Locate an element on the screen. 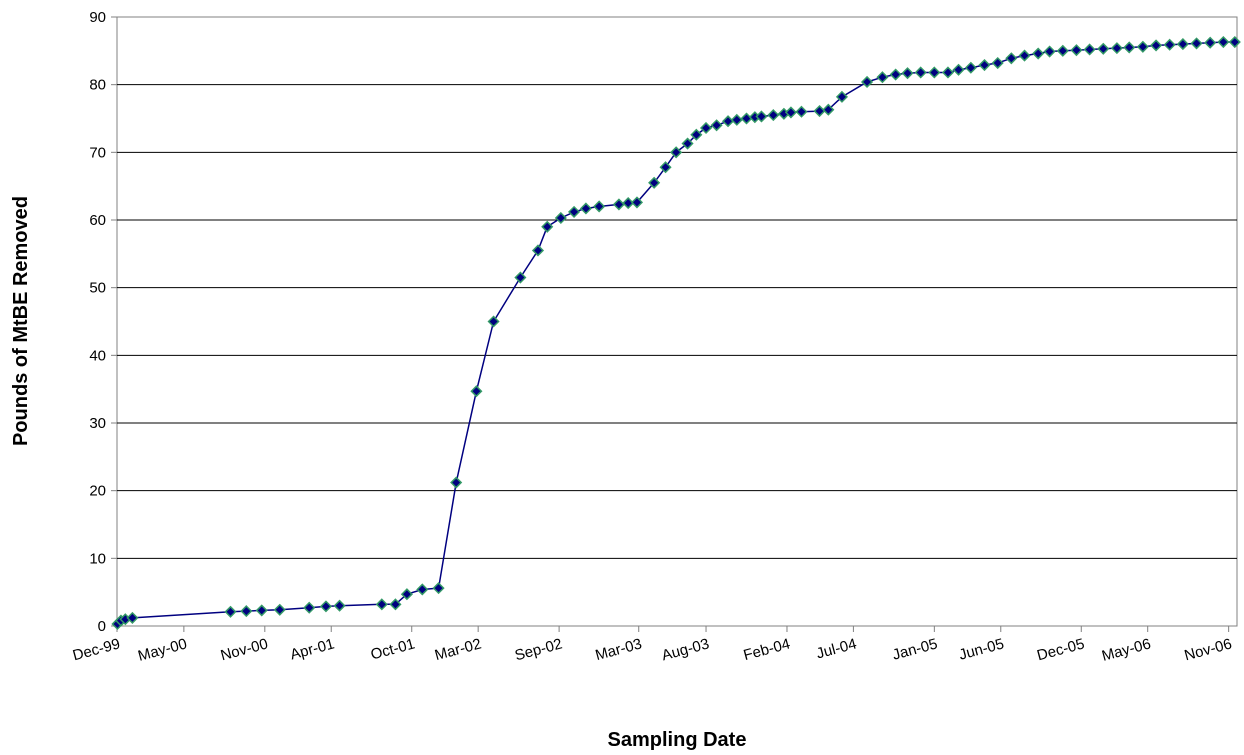 The width and height of the screenshot is (1244, 755). x-tick-label: Mar-02 is located at coordinates (458, 649).